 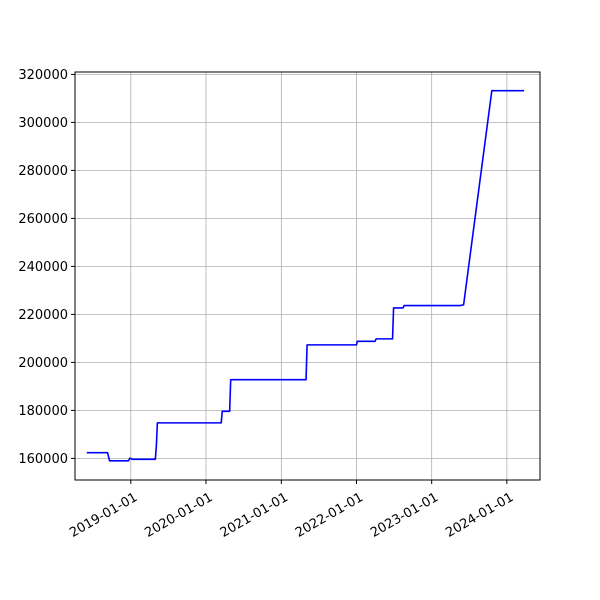 I want to click on y-tick-label: 240000, so click(x=43, y=267).